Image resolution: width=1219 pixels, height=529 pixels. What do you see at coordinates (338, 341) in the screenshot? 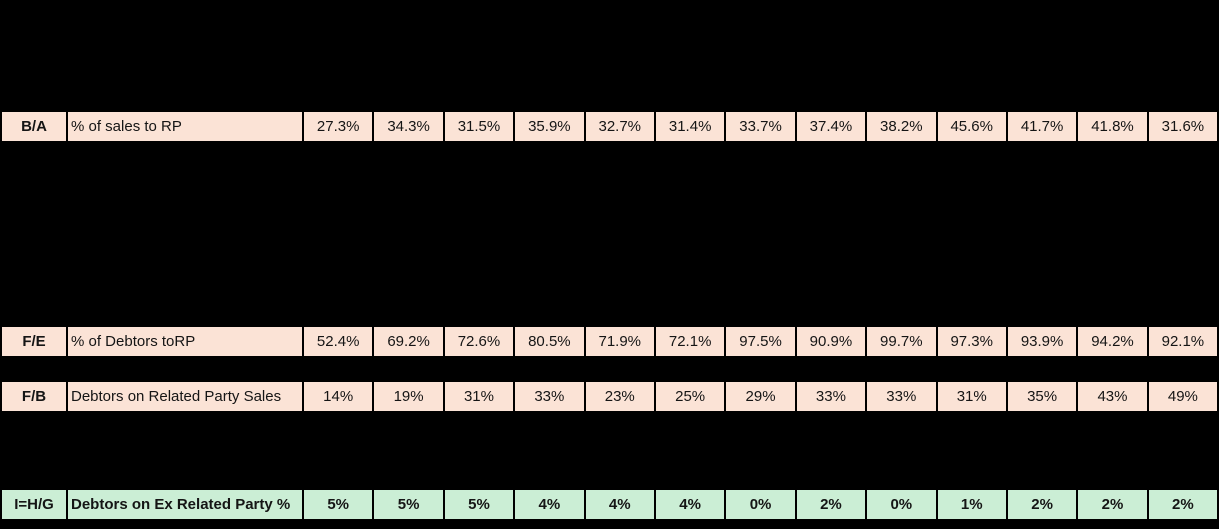
I see `value-cell: 52.4%` at bounding box center [338, 341].